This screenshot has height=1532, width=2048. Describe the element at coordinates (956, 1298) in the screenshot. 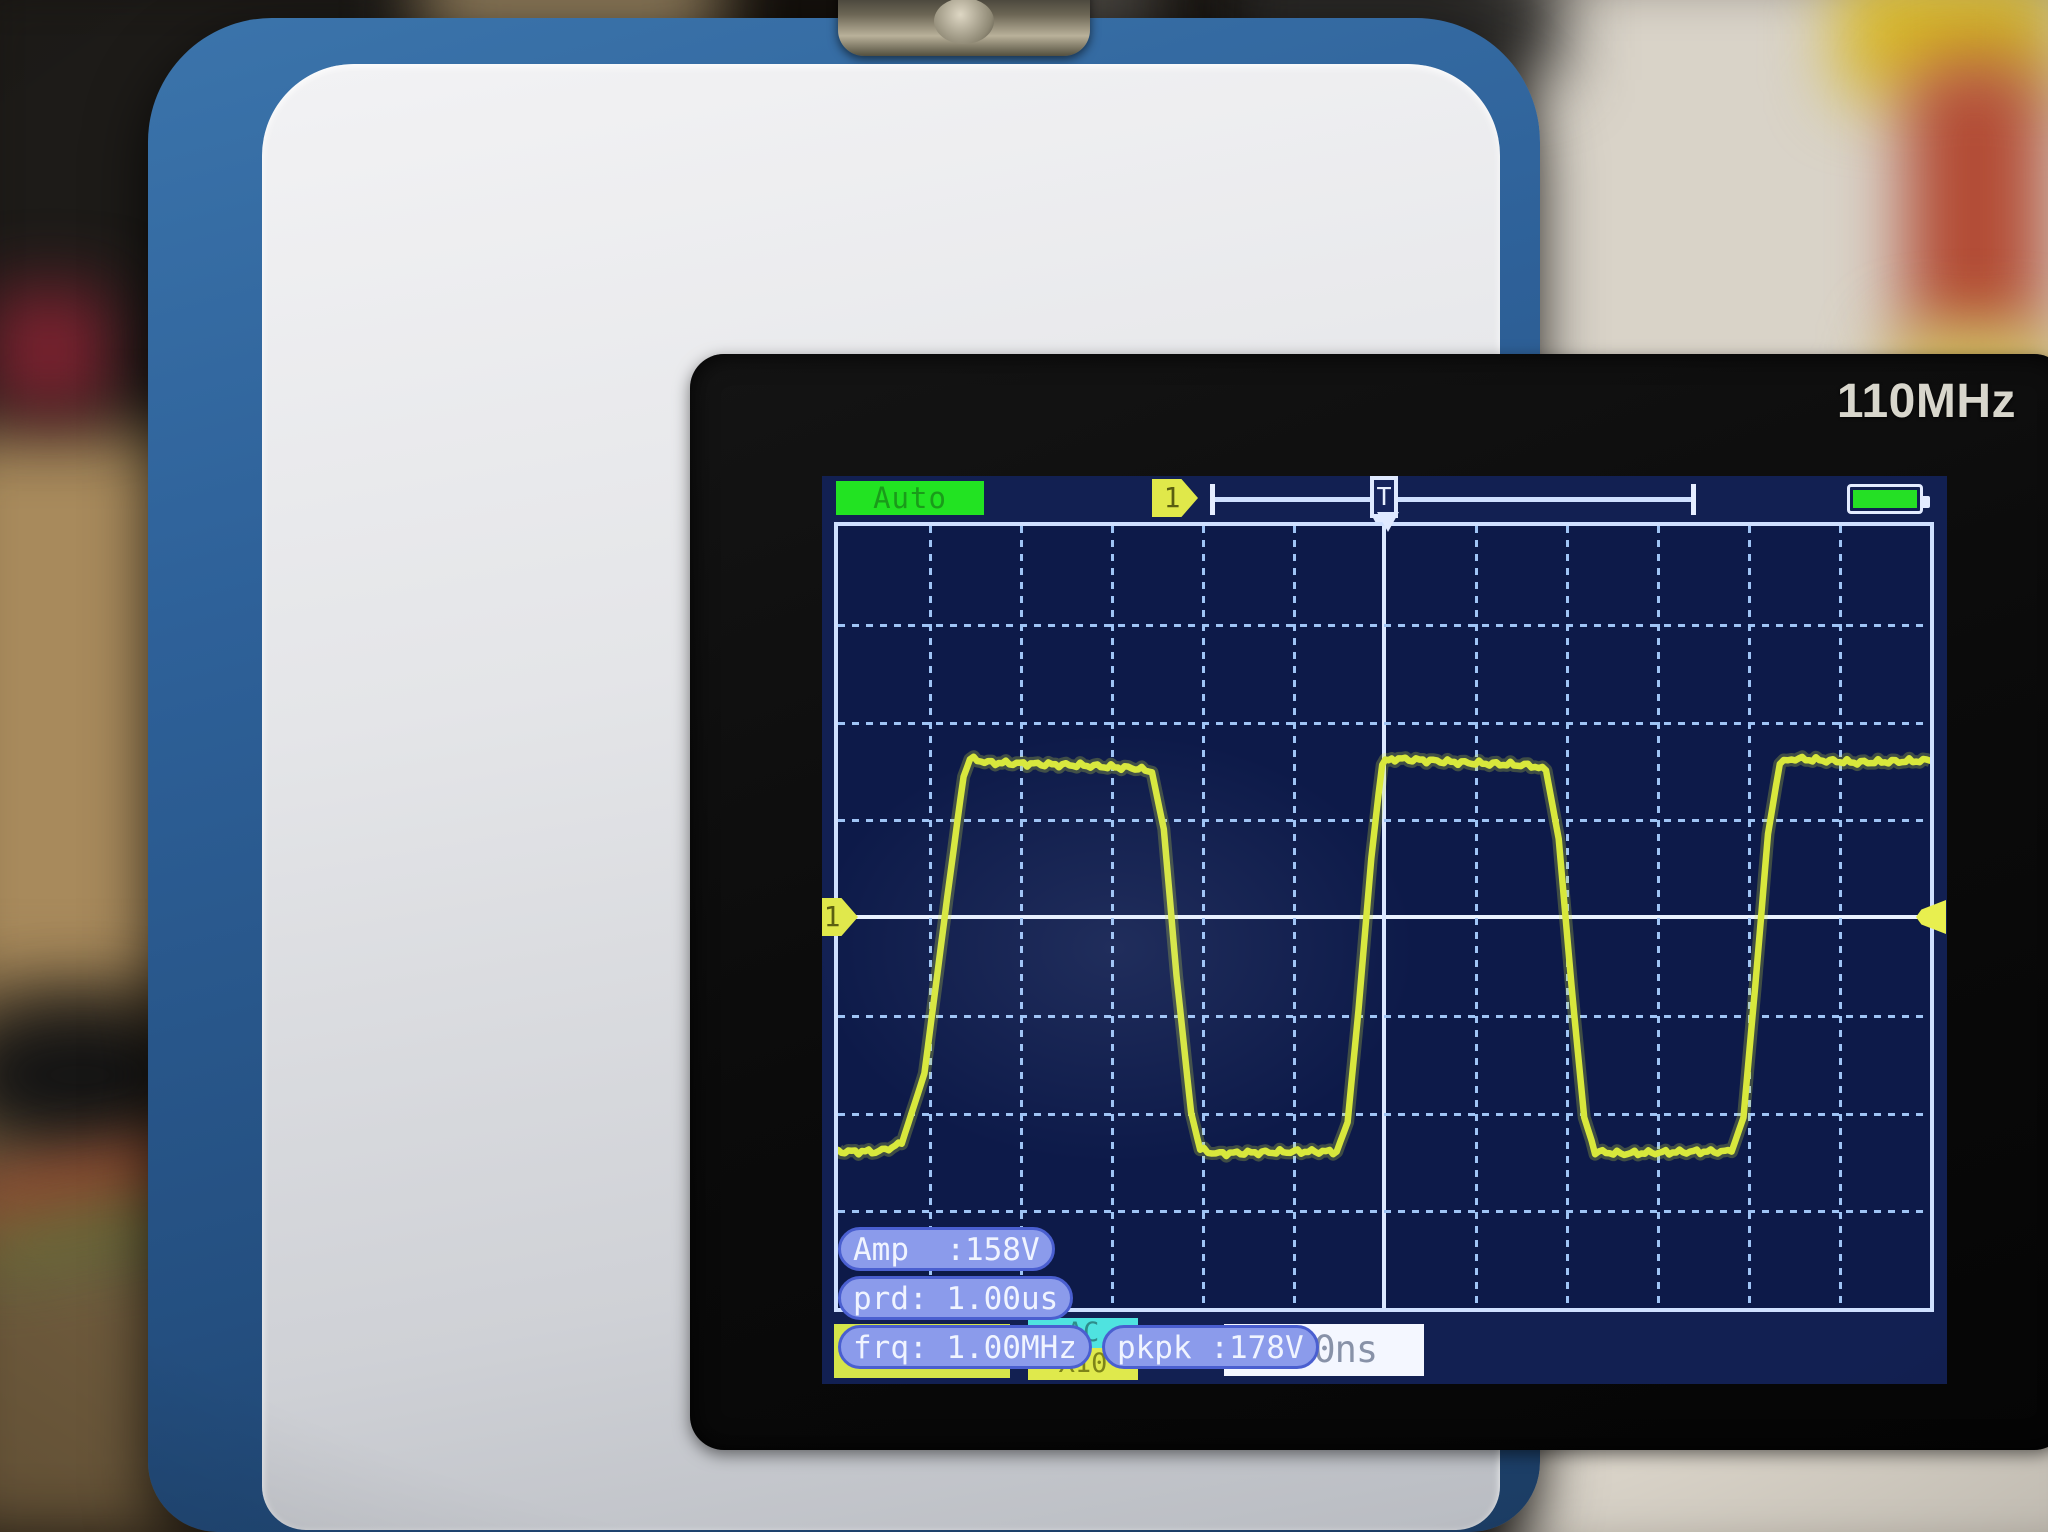

I see `measurement-period: prd: 1.00us` at that location.